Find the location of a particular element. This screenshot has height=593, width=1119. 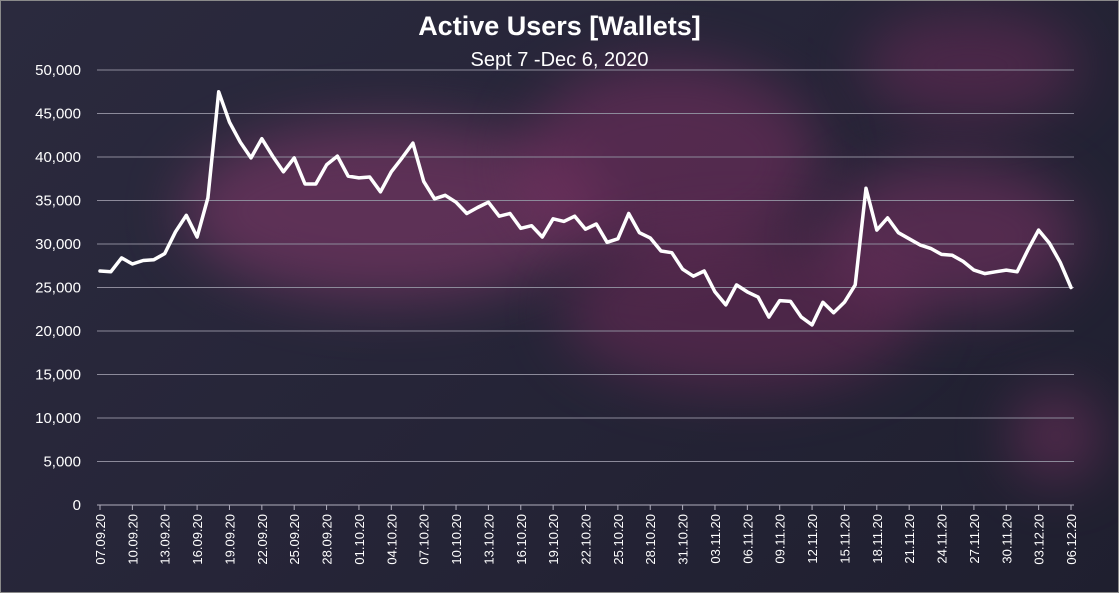

y-tick-label: 40,000 is located at coordinates (58, 157).